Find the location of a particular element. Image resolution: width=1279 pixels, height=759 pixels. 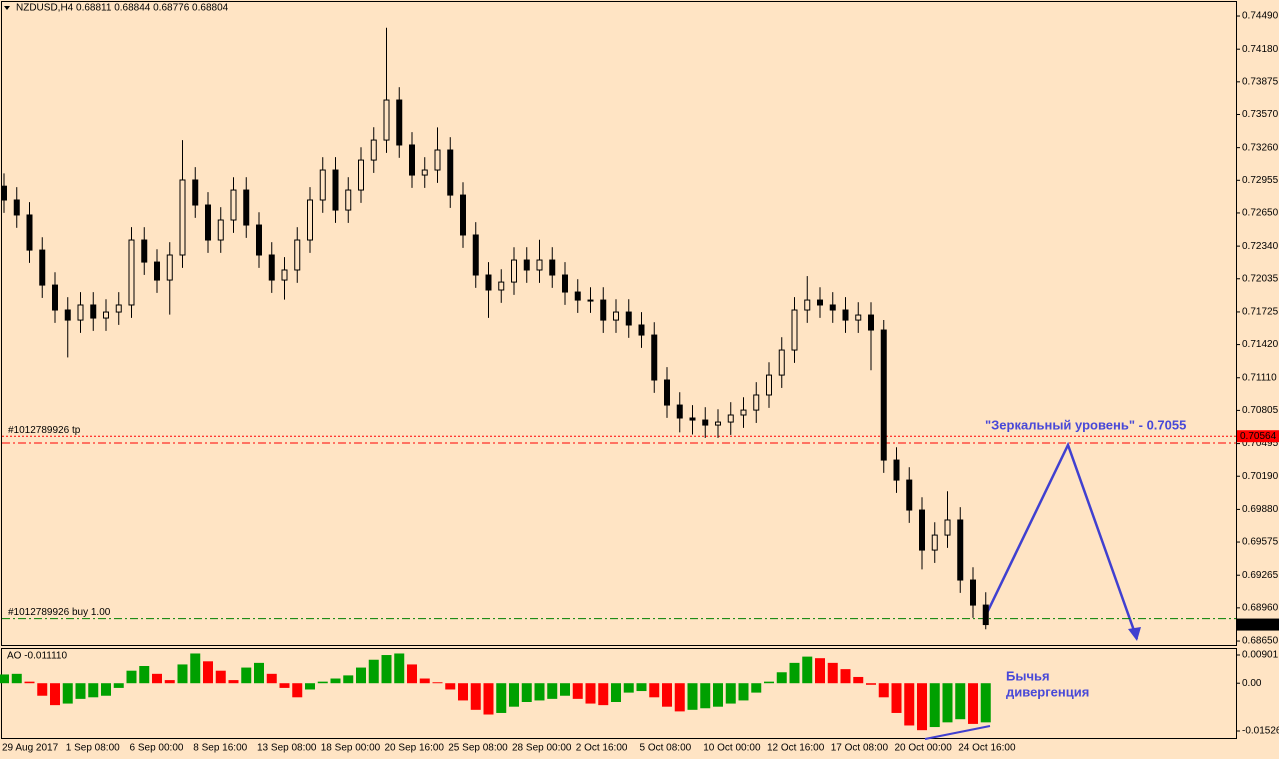

y-tick-label: 0.70495 is located at coordinates (1260, 443).